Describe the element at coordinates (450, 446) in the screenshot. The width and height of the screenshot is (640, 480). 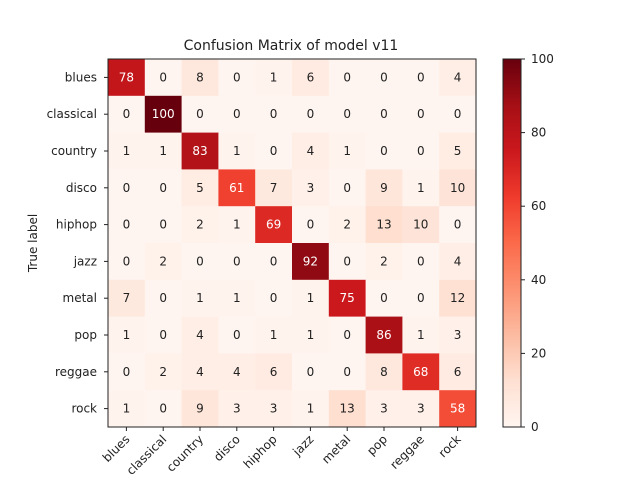
I see `x-tick-label: rock` at that location.